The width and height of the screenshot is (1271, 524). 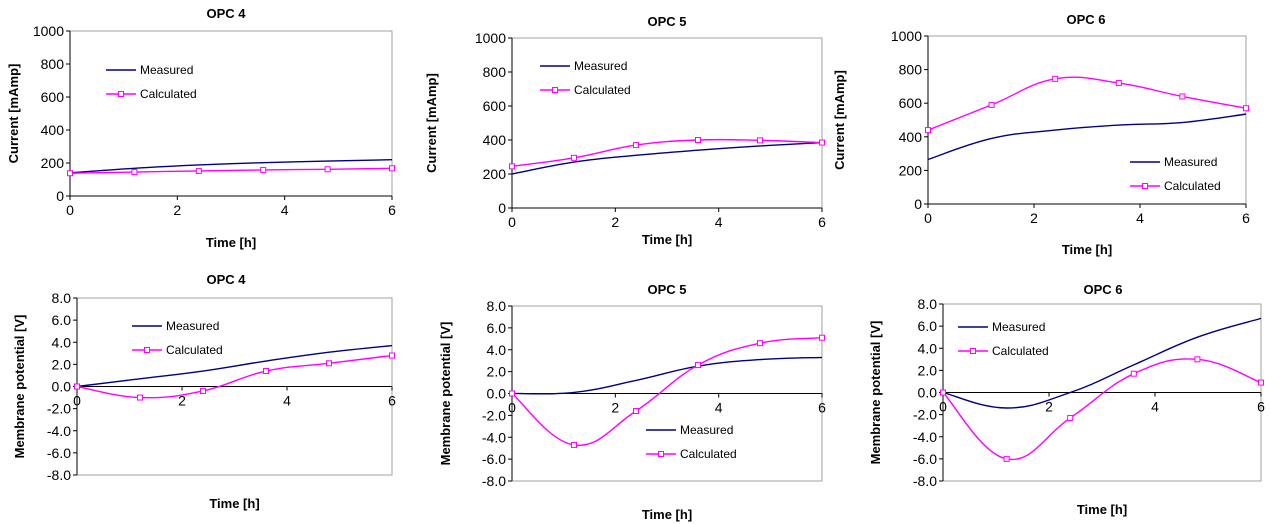 I want to click on y-tick-label: 2.0, so click(x=928, y=370).